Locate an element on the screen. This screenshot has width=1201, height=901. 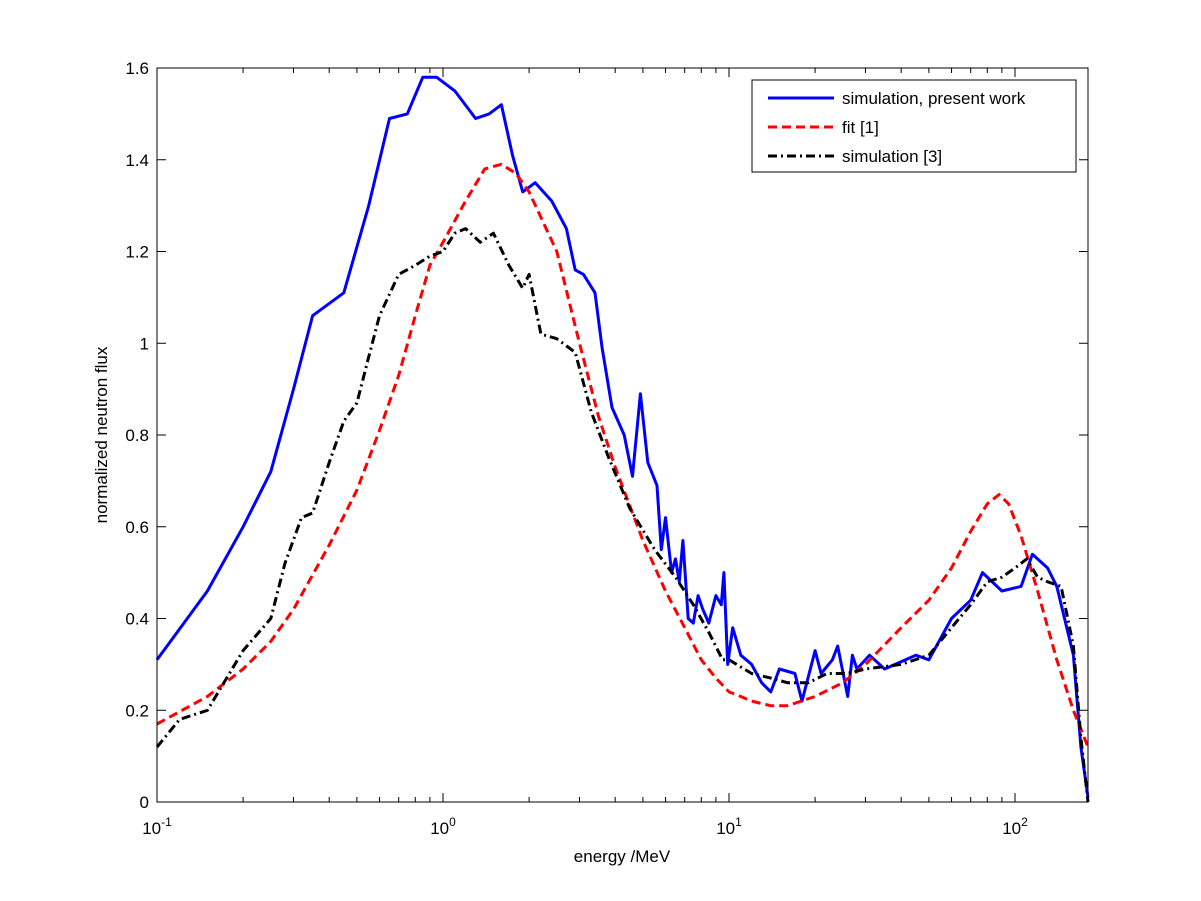
legend-label-0: simulation, present work is located at coordinates (934, 98).